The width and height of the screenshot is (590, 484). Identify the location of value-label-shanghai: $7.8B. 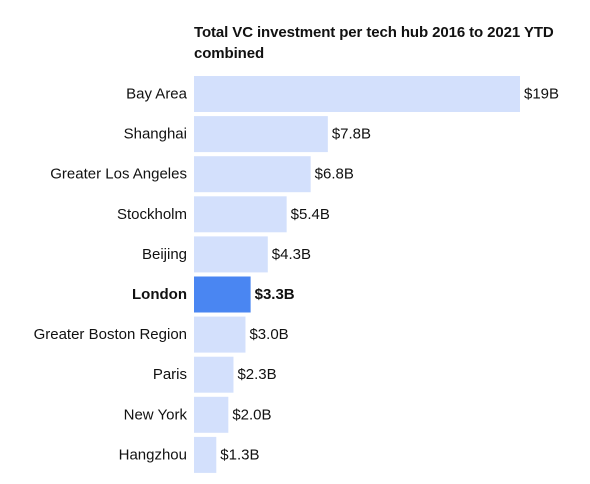
(351, 134).